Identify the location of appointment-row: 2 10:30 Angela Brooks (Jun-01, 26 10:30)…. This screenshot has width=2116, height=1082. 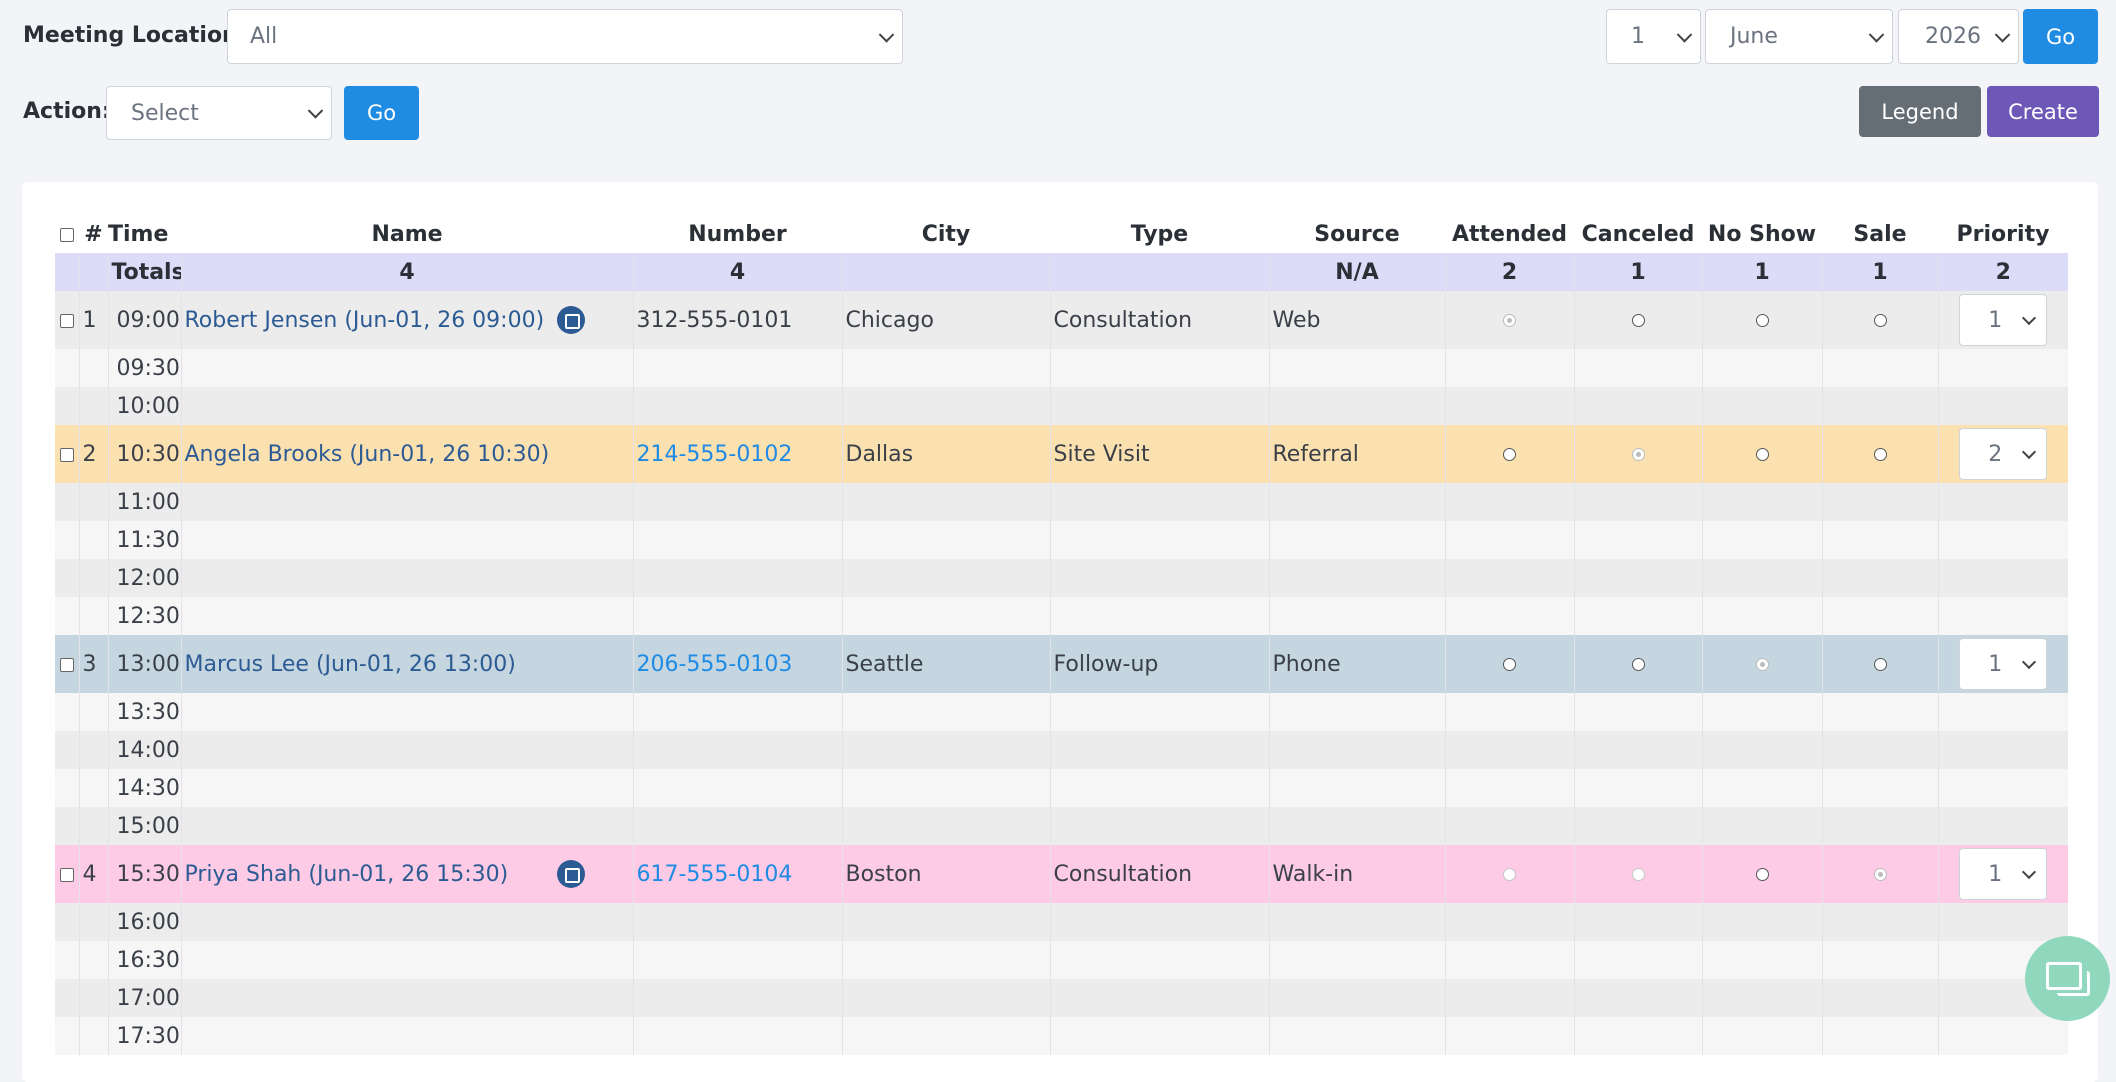
(1061, 454).